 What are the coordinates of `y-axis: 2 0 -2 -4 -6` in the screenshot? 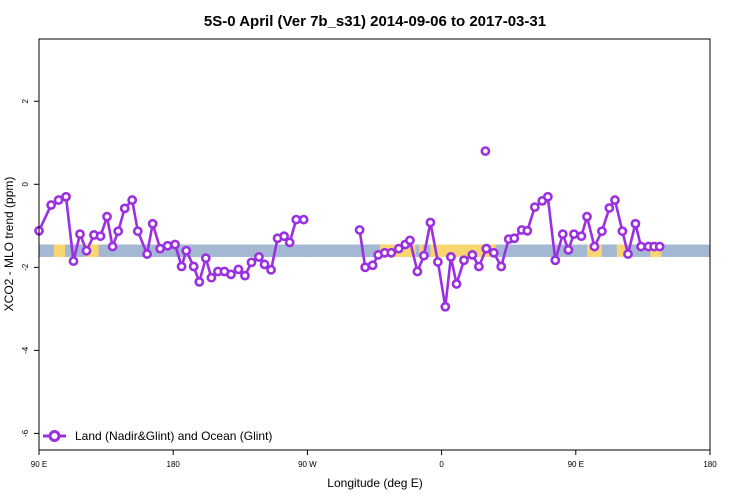 It's located at (30, 267).